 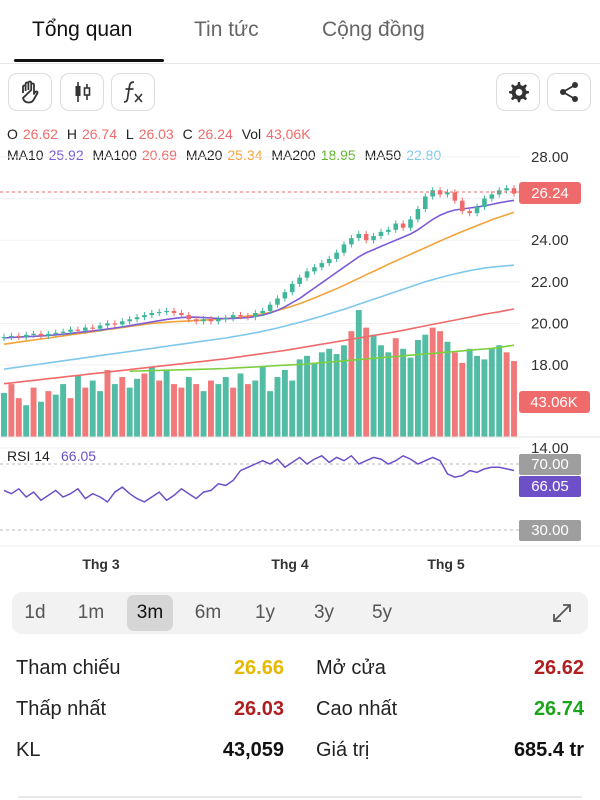 What do you see at coordinates (226, 29) in the screenshot?
I see `tab-news: Tin tức` at bounding box center [226, 29].